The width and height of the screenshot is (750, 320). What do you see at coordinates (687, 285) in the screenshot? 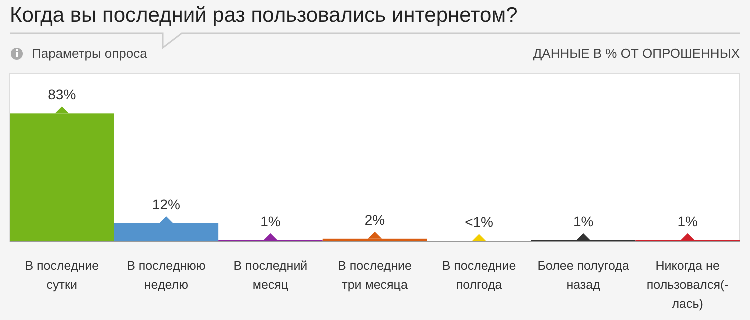
I see `x-tick-label: Никогда не пользовался(-лась)` at bounding box center [687, 285].